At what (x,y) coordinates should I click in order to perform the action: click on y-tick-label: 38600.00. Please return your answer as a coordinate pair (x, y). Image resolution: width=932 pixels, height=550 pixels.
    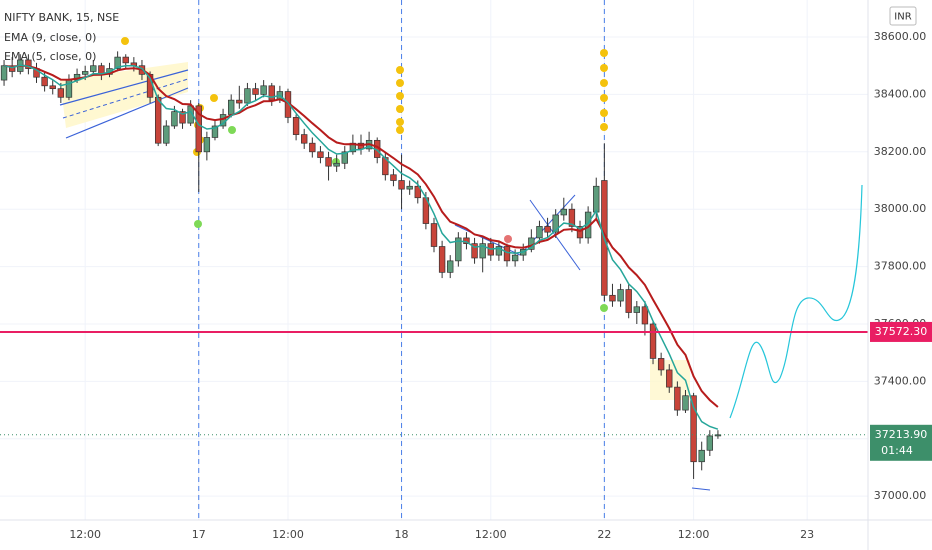
    Looking at the image, I should click on (900, 36).